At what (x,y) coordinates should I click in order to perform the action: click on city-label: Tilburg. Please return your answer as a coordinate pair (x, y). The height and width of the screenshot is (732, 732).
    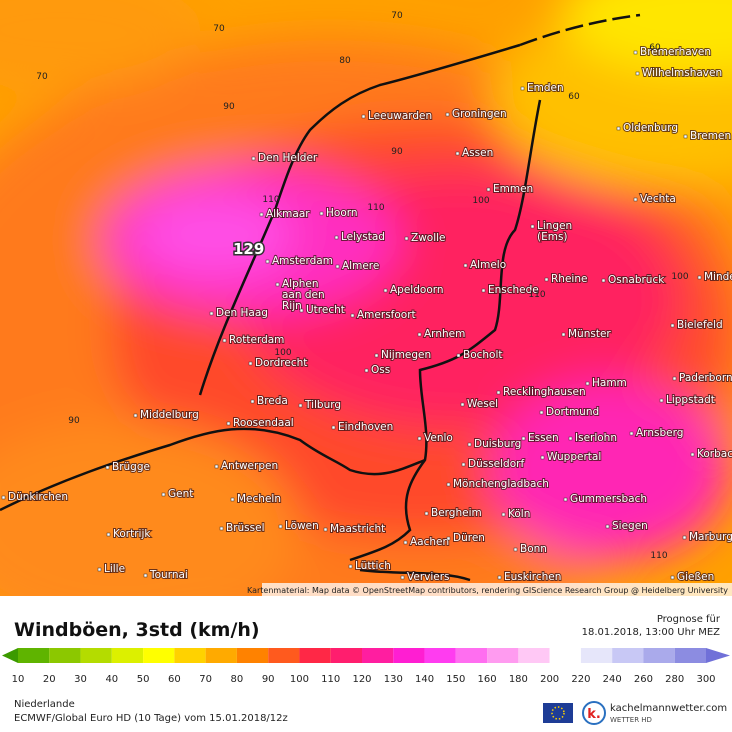
    Looking at the image, I should click on (322, 405).